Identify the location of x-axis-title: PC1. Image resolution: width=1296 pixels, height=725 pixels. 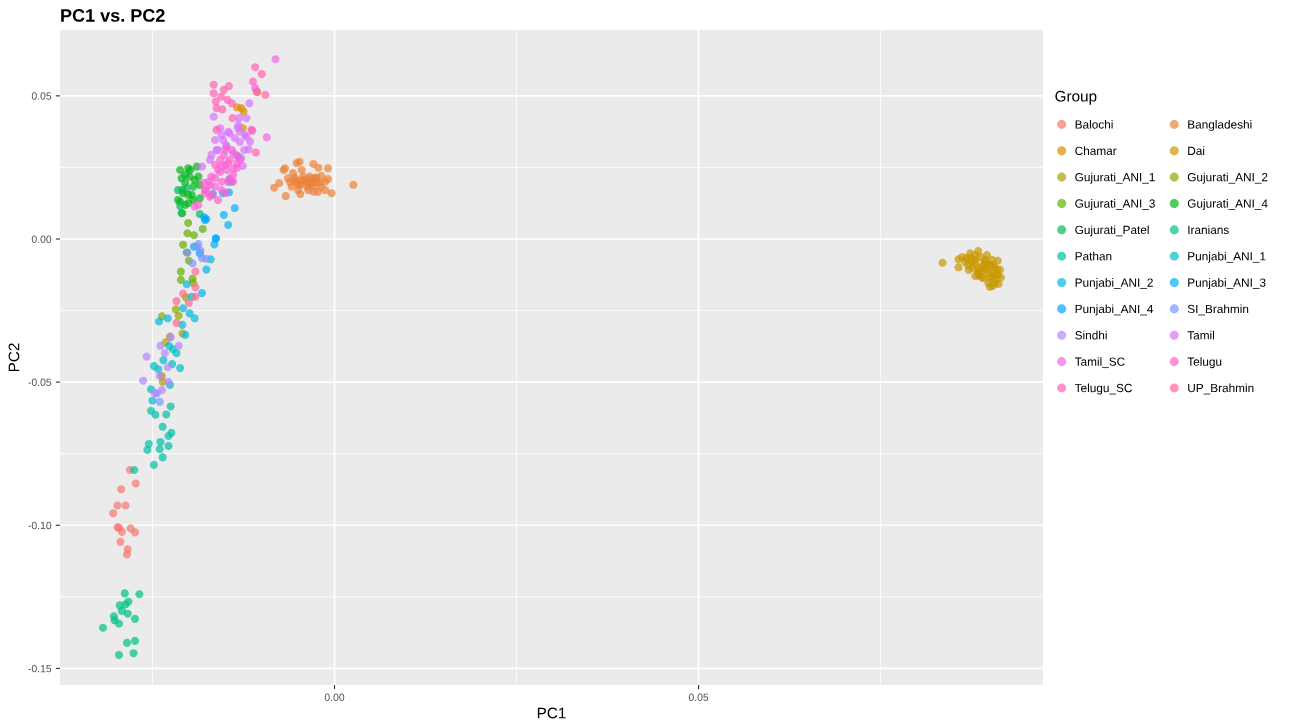
(551, 713).